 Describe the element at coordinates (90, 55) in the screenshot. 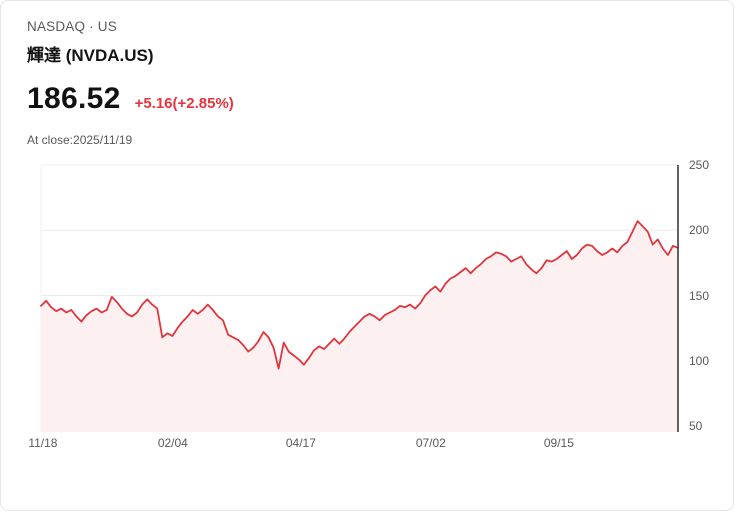

I see `stock-title: 輝達 (NVDA.US)` at that location.